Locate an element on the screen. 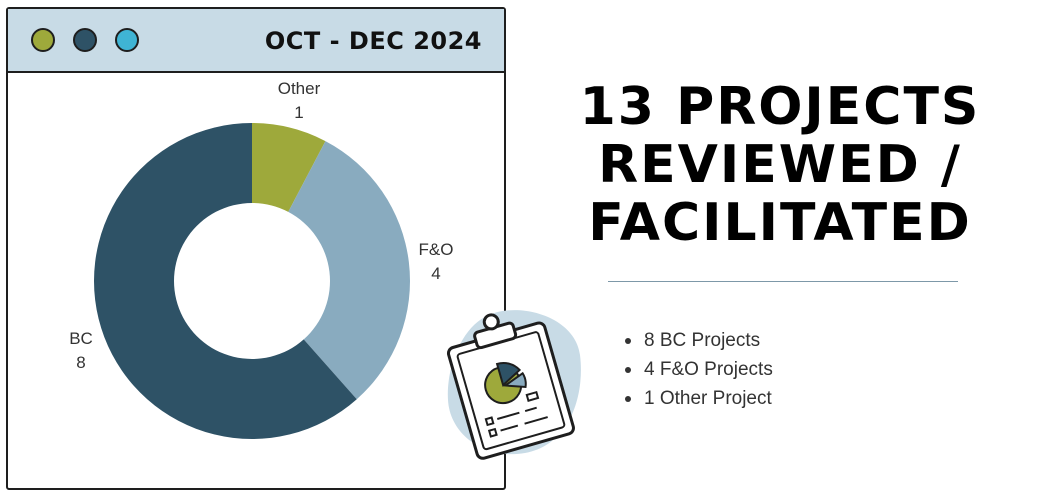 This screenshot has height=498, width=1060. bullet-fo: 4 F&O Projects is located at coordinates (697, 369).